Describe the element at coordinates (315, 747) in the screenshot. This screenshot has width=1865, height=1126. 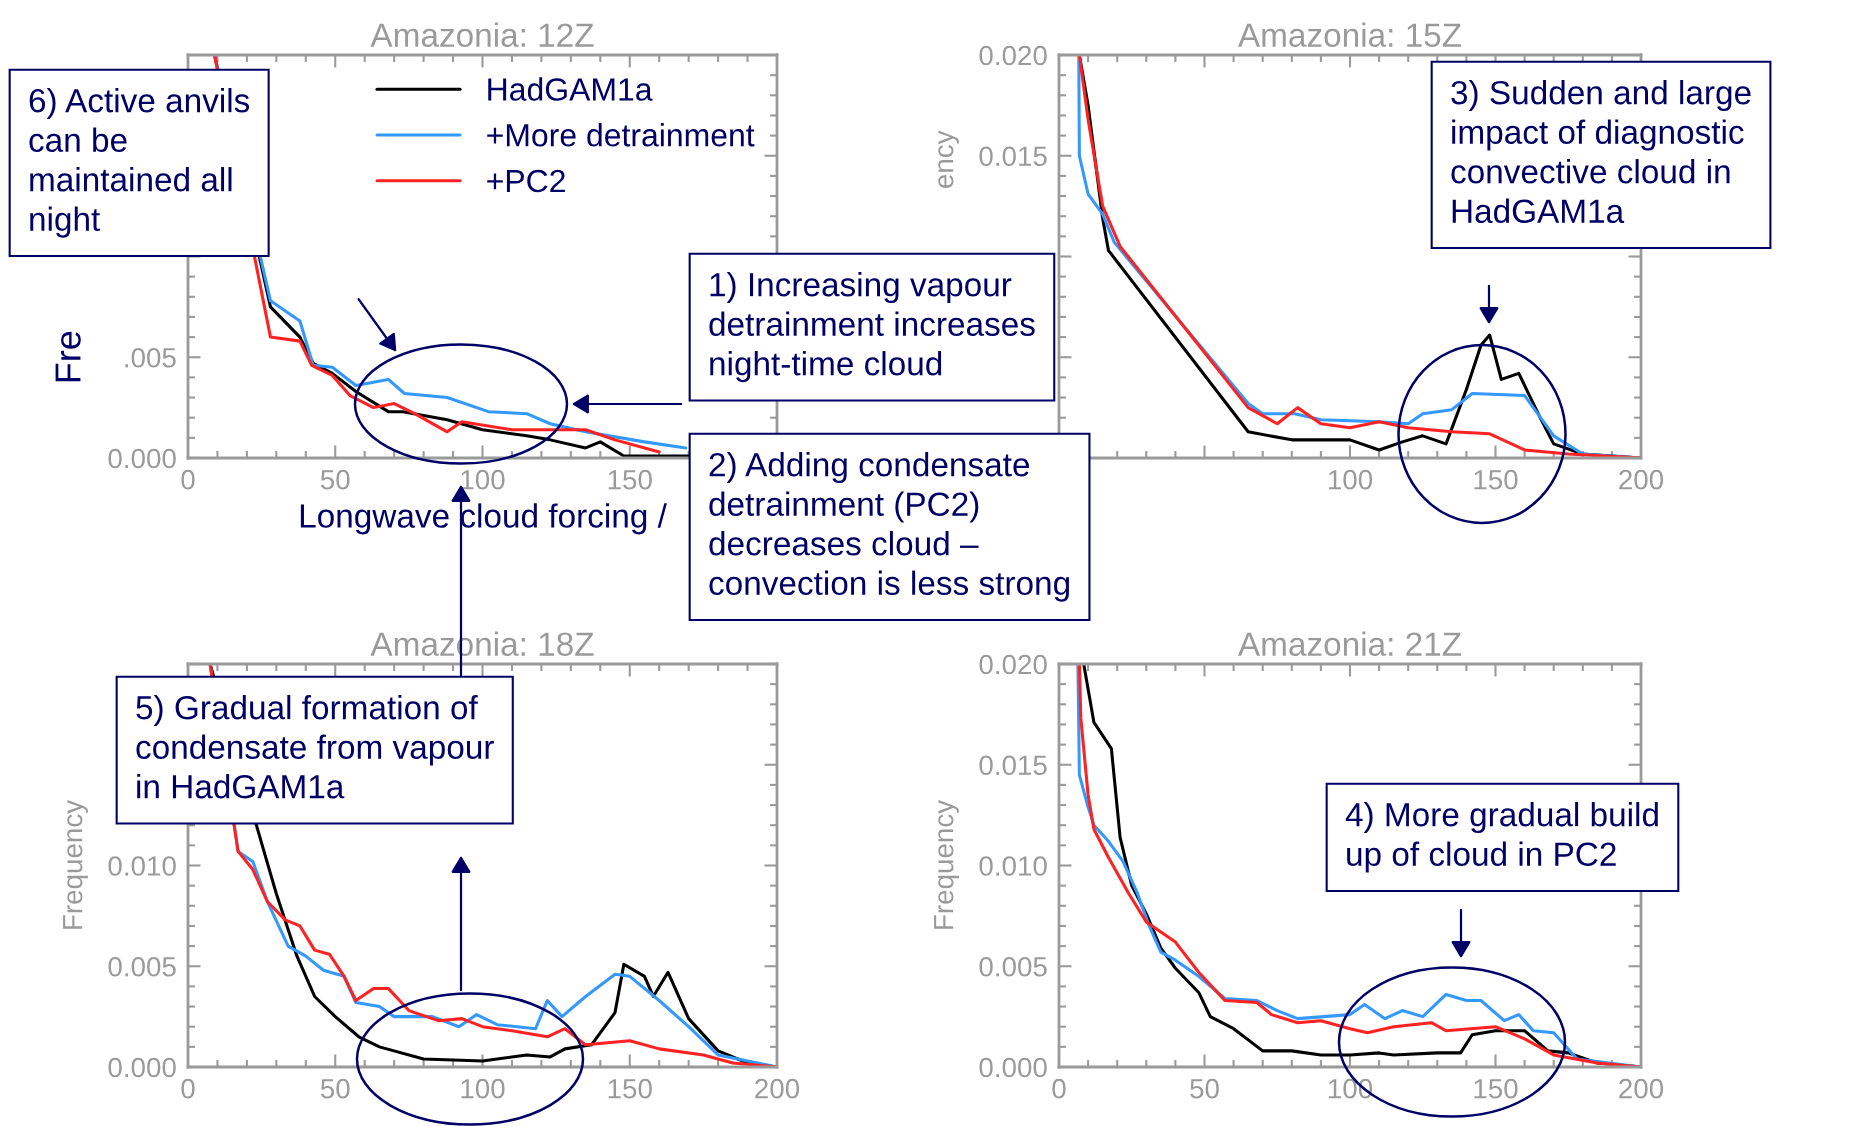
I see `annotation: 5) Gradual formation of condensate from vapour in HadGAM1a` at that location.